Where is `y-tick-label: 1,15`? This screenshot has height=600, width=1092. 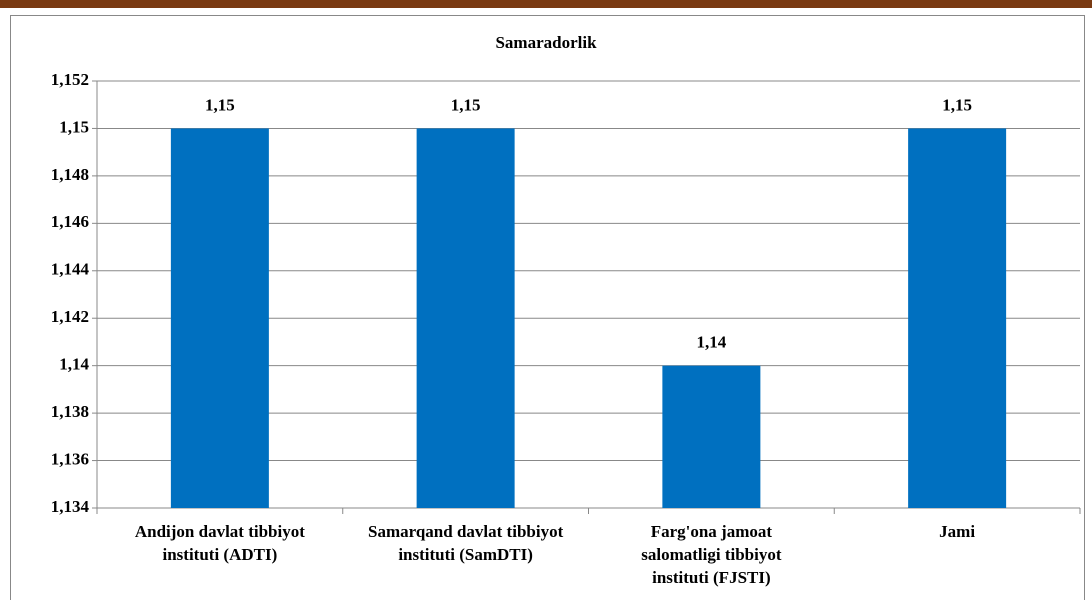 y-tick-label: 1,15 is located at coordinates (74, 126).